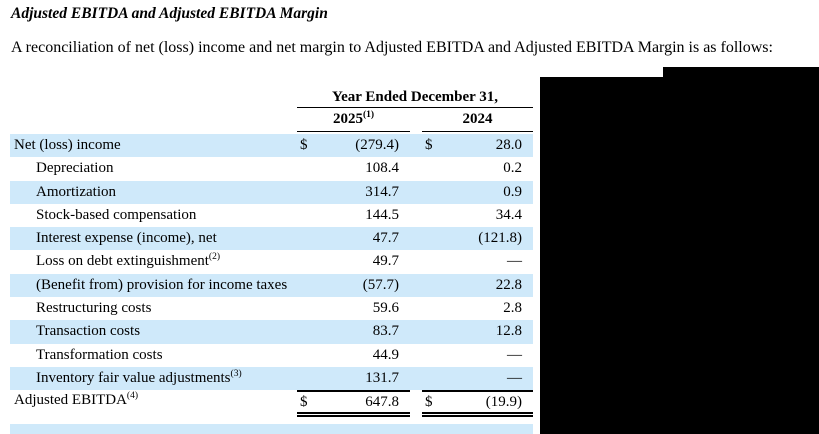 The image size is (819, 434). I want to click on value-2025: 647.8, so click(364, 404).